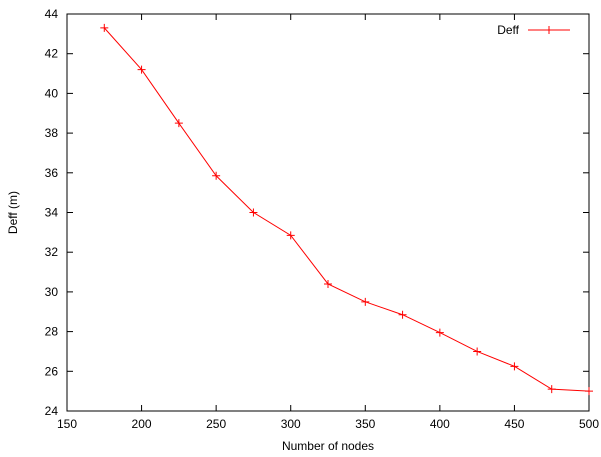  I want to click on y-tick-label: 44, so click(52, 14).